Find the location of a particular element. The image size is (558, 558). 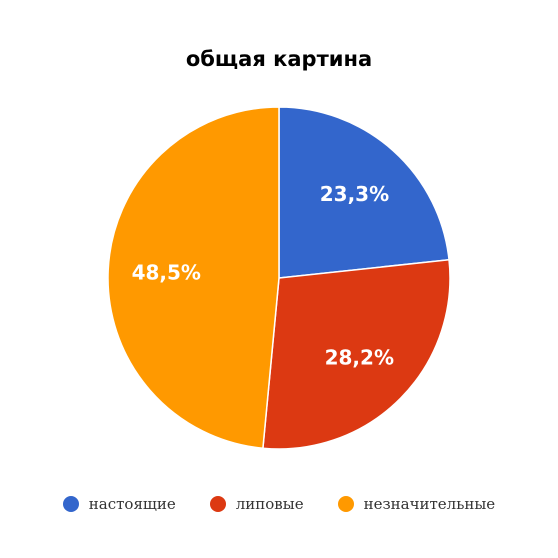

legend: настоящие липовые незначительные is located at coordinates (279, 504).